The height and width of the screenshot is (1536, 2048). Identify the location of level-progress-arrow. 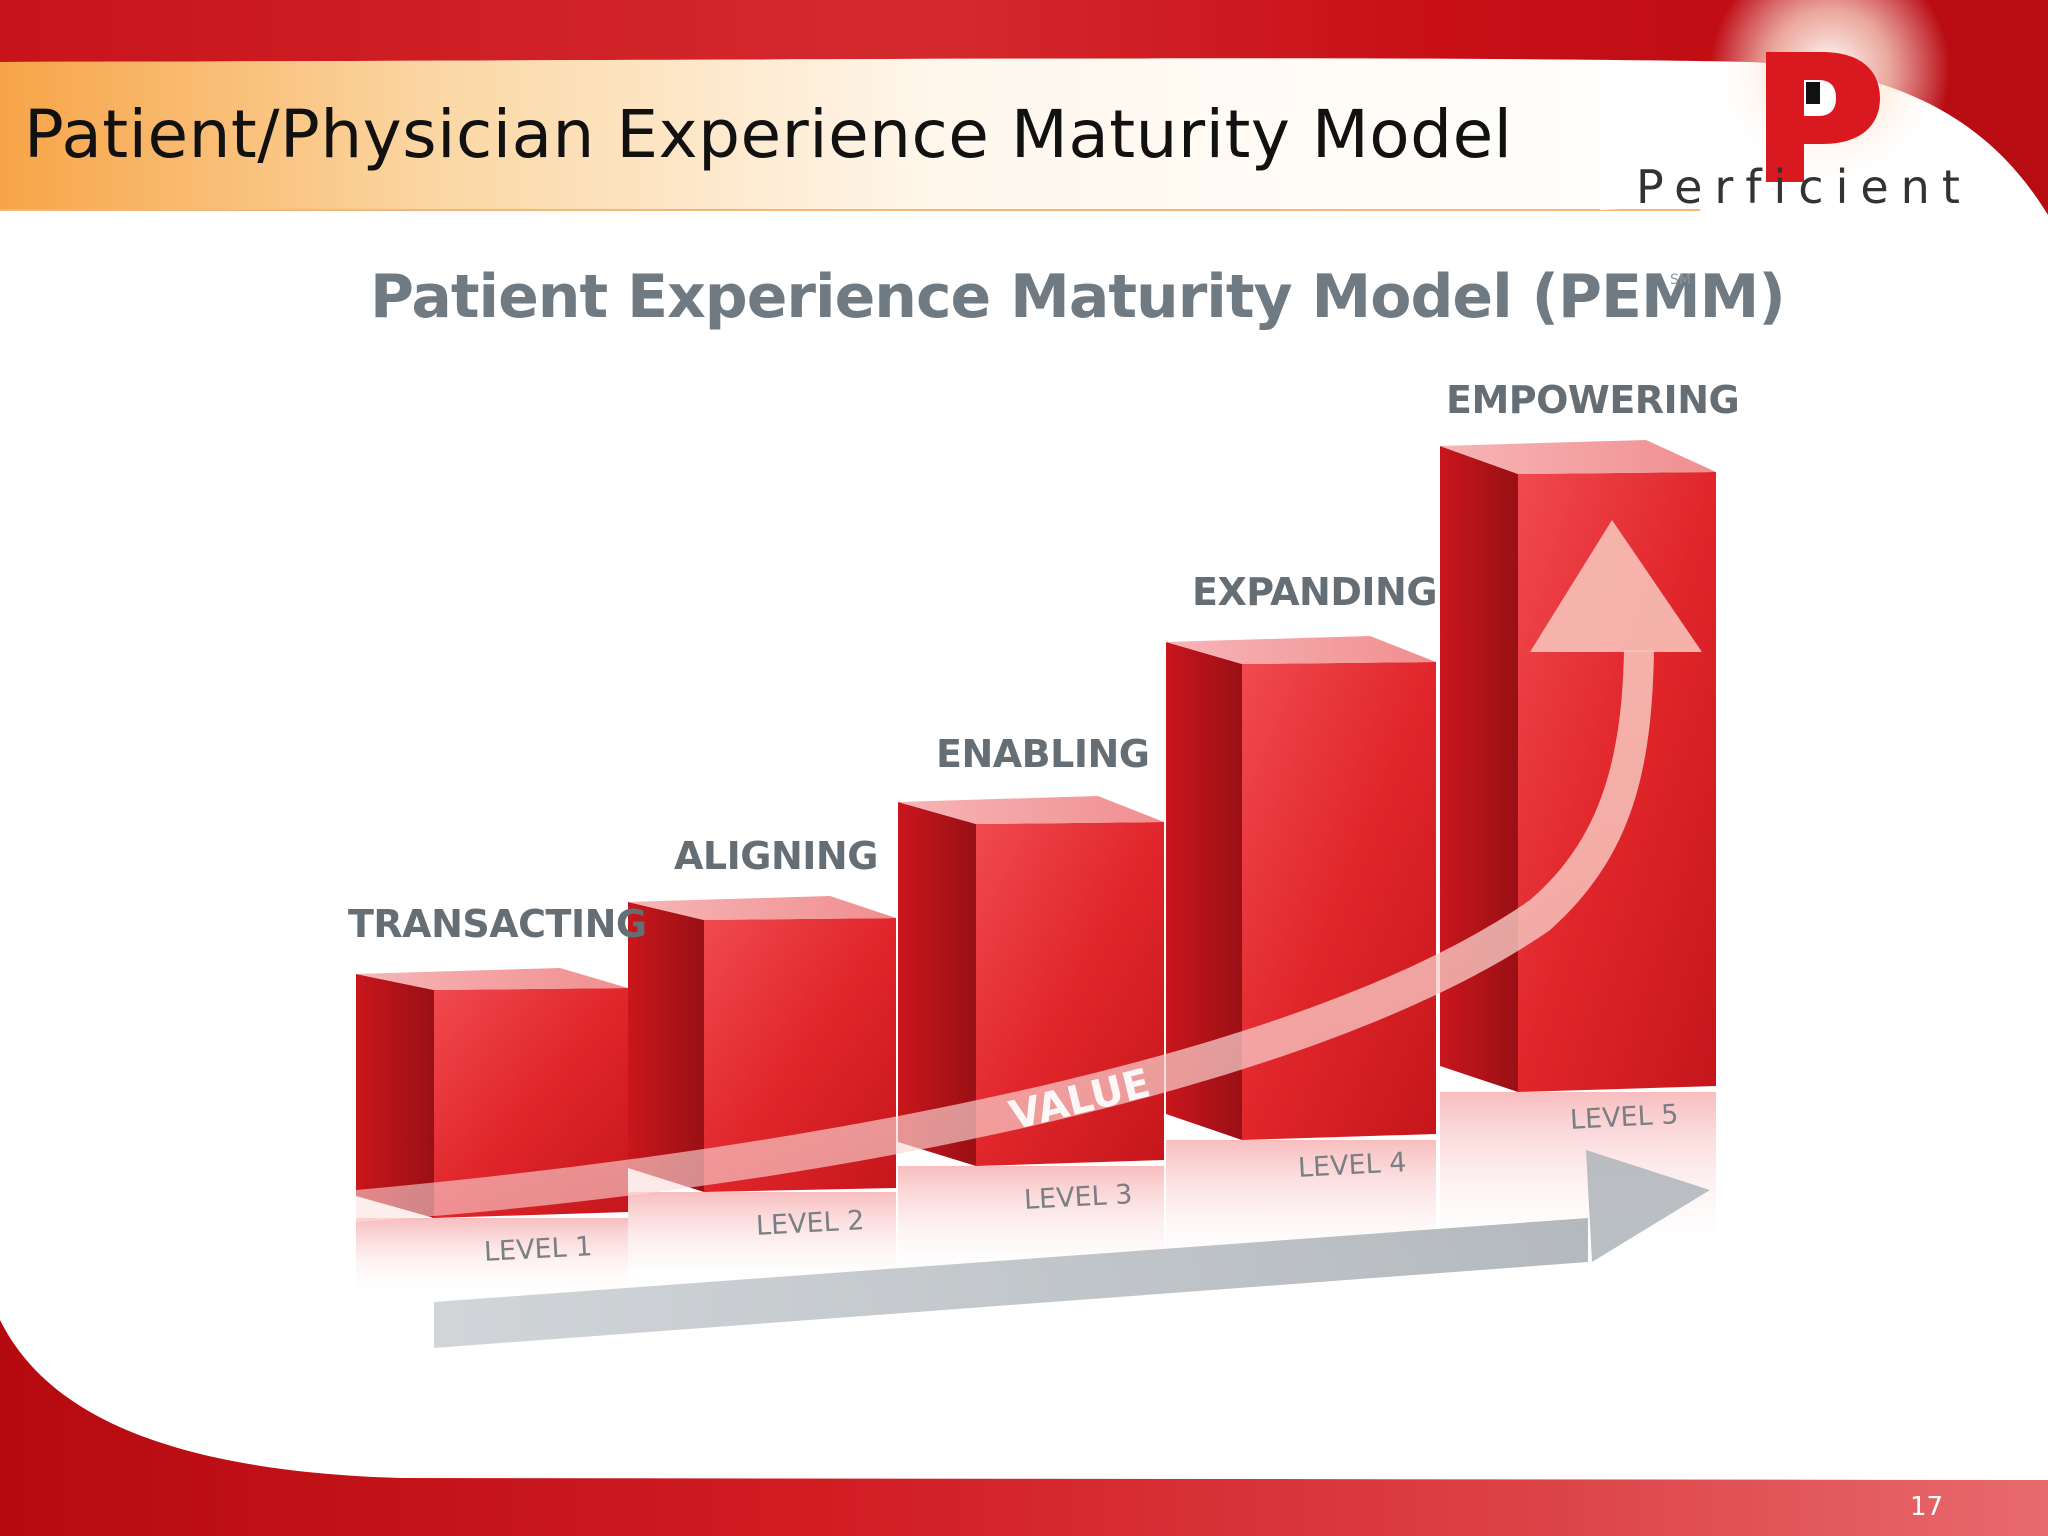
(1072, 1249).